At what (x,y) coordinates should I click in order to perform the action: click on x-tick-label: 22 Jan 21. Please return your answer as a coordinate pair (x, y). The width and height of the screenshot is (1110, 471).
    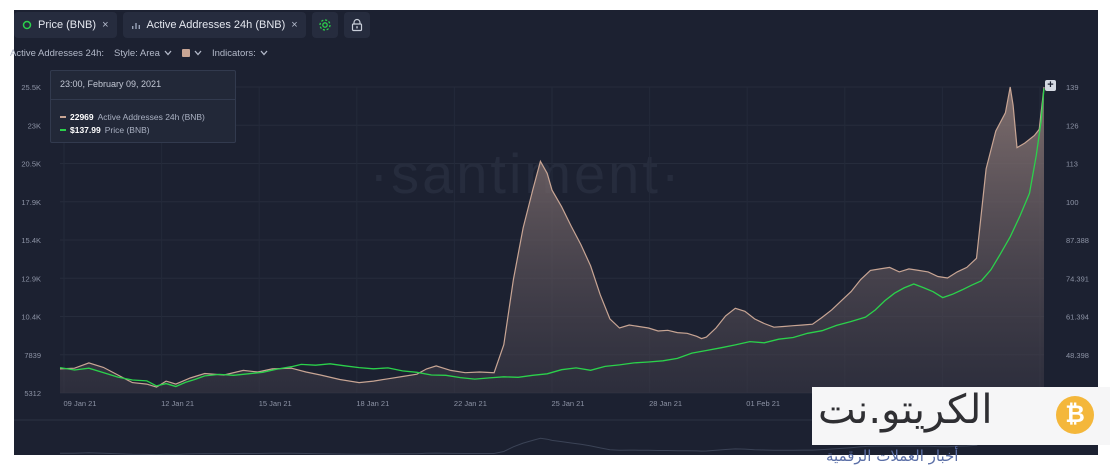
    Looking at the image, I should click on (470, 403).